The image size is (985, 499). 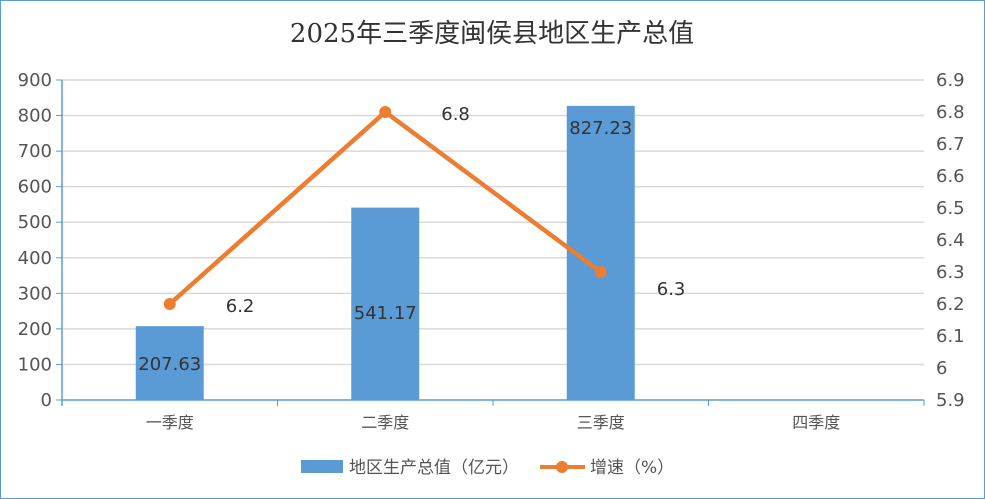 What do you see at coordinates (950, 272) in the screenshot?
I see `right-tick-label: 6.3` at bounding box center [950, 272].